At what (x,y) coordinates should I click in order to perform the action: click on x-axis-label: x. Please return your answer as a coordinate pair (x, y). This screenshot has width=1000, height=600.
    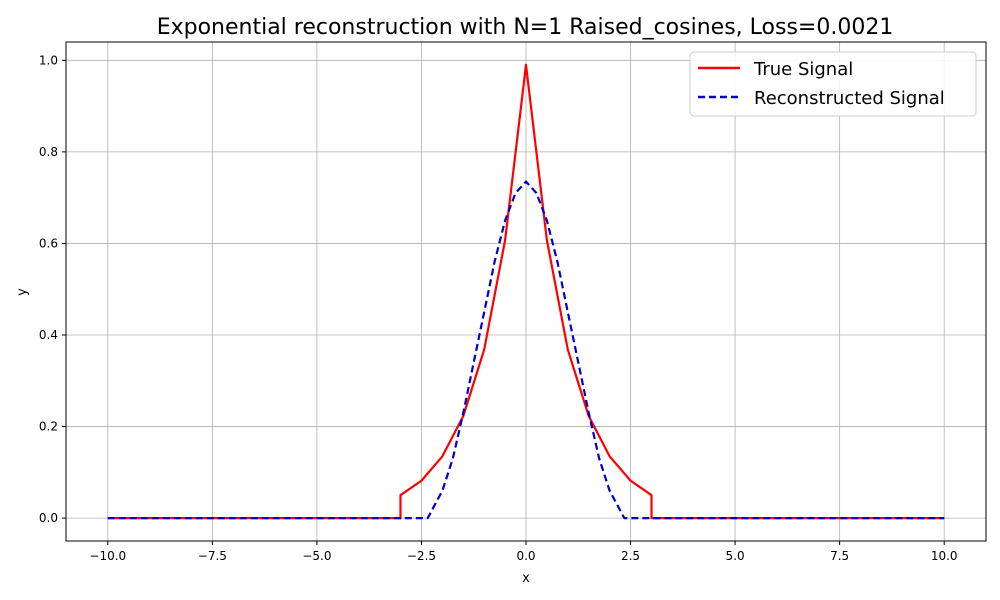
    Looking at the image, I should click on (526, 578).